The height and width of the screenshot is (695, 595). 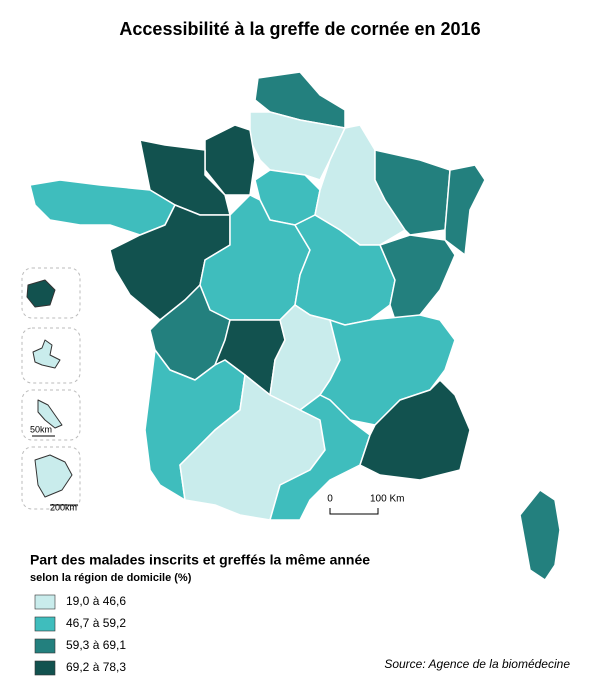 I want to click on legend-label: 19,0 à 46,6, so click(x=96, y=601).